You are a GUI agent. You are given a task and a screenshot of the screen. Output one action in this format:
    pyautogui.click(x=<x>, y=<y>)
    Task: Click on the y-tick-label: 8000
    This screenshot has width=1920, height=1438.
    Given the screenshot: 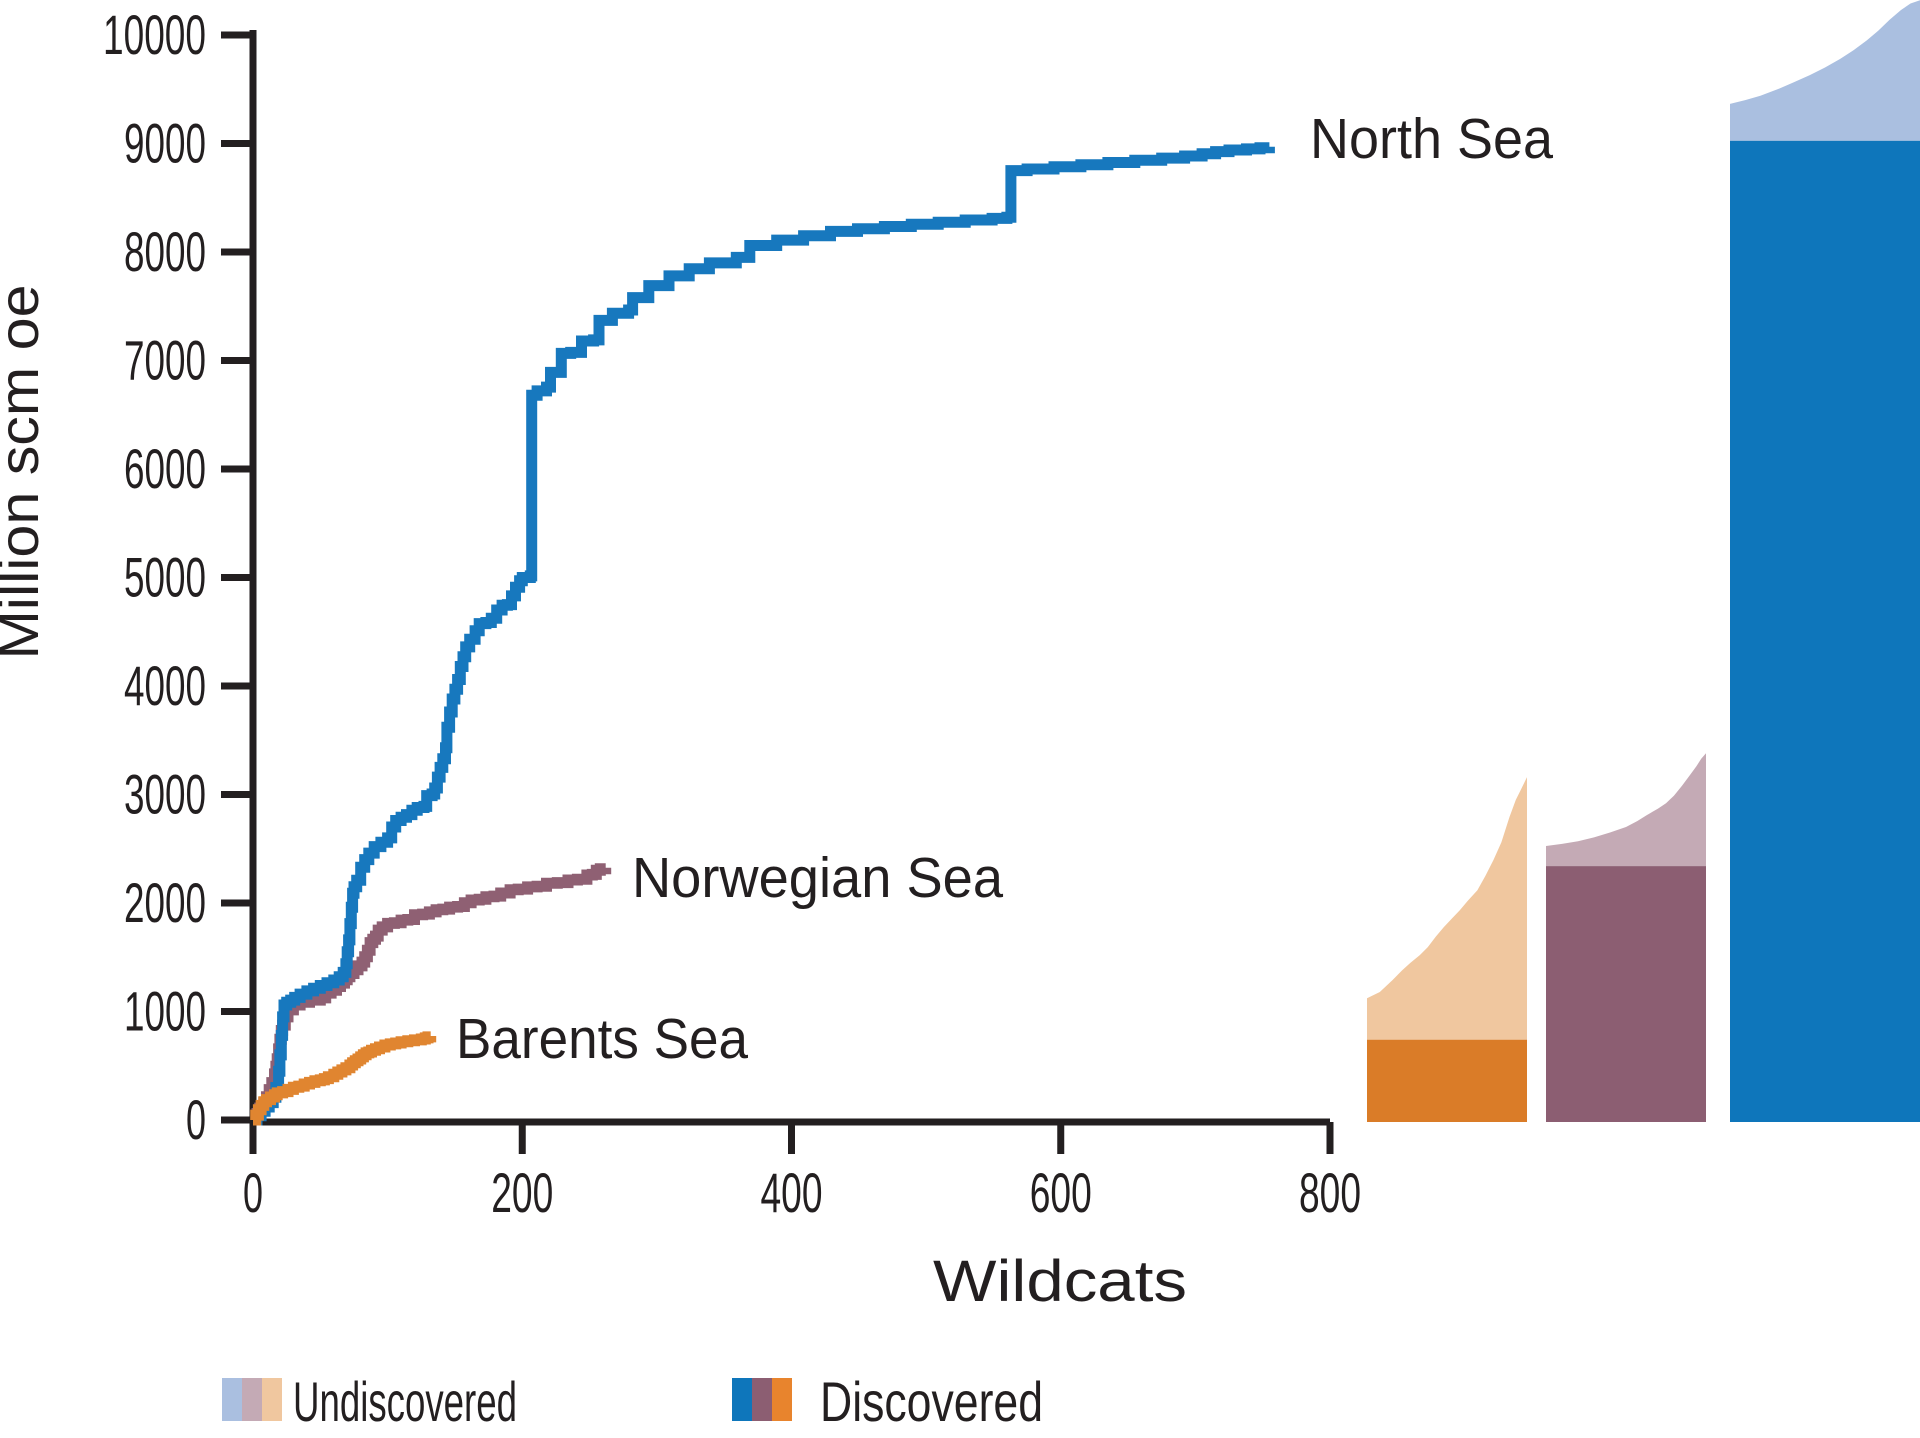 What is the action you would take?
    pyautogui.click(x=165, y=251)
    